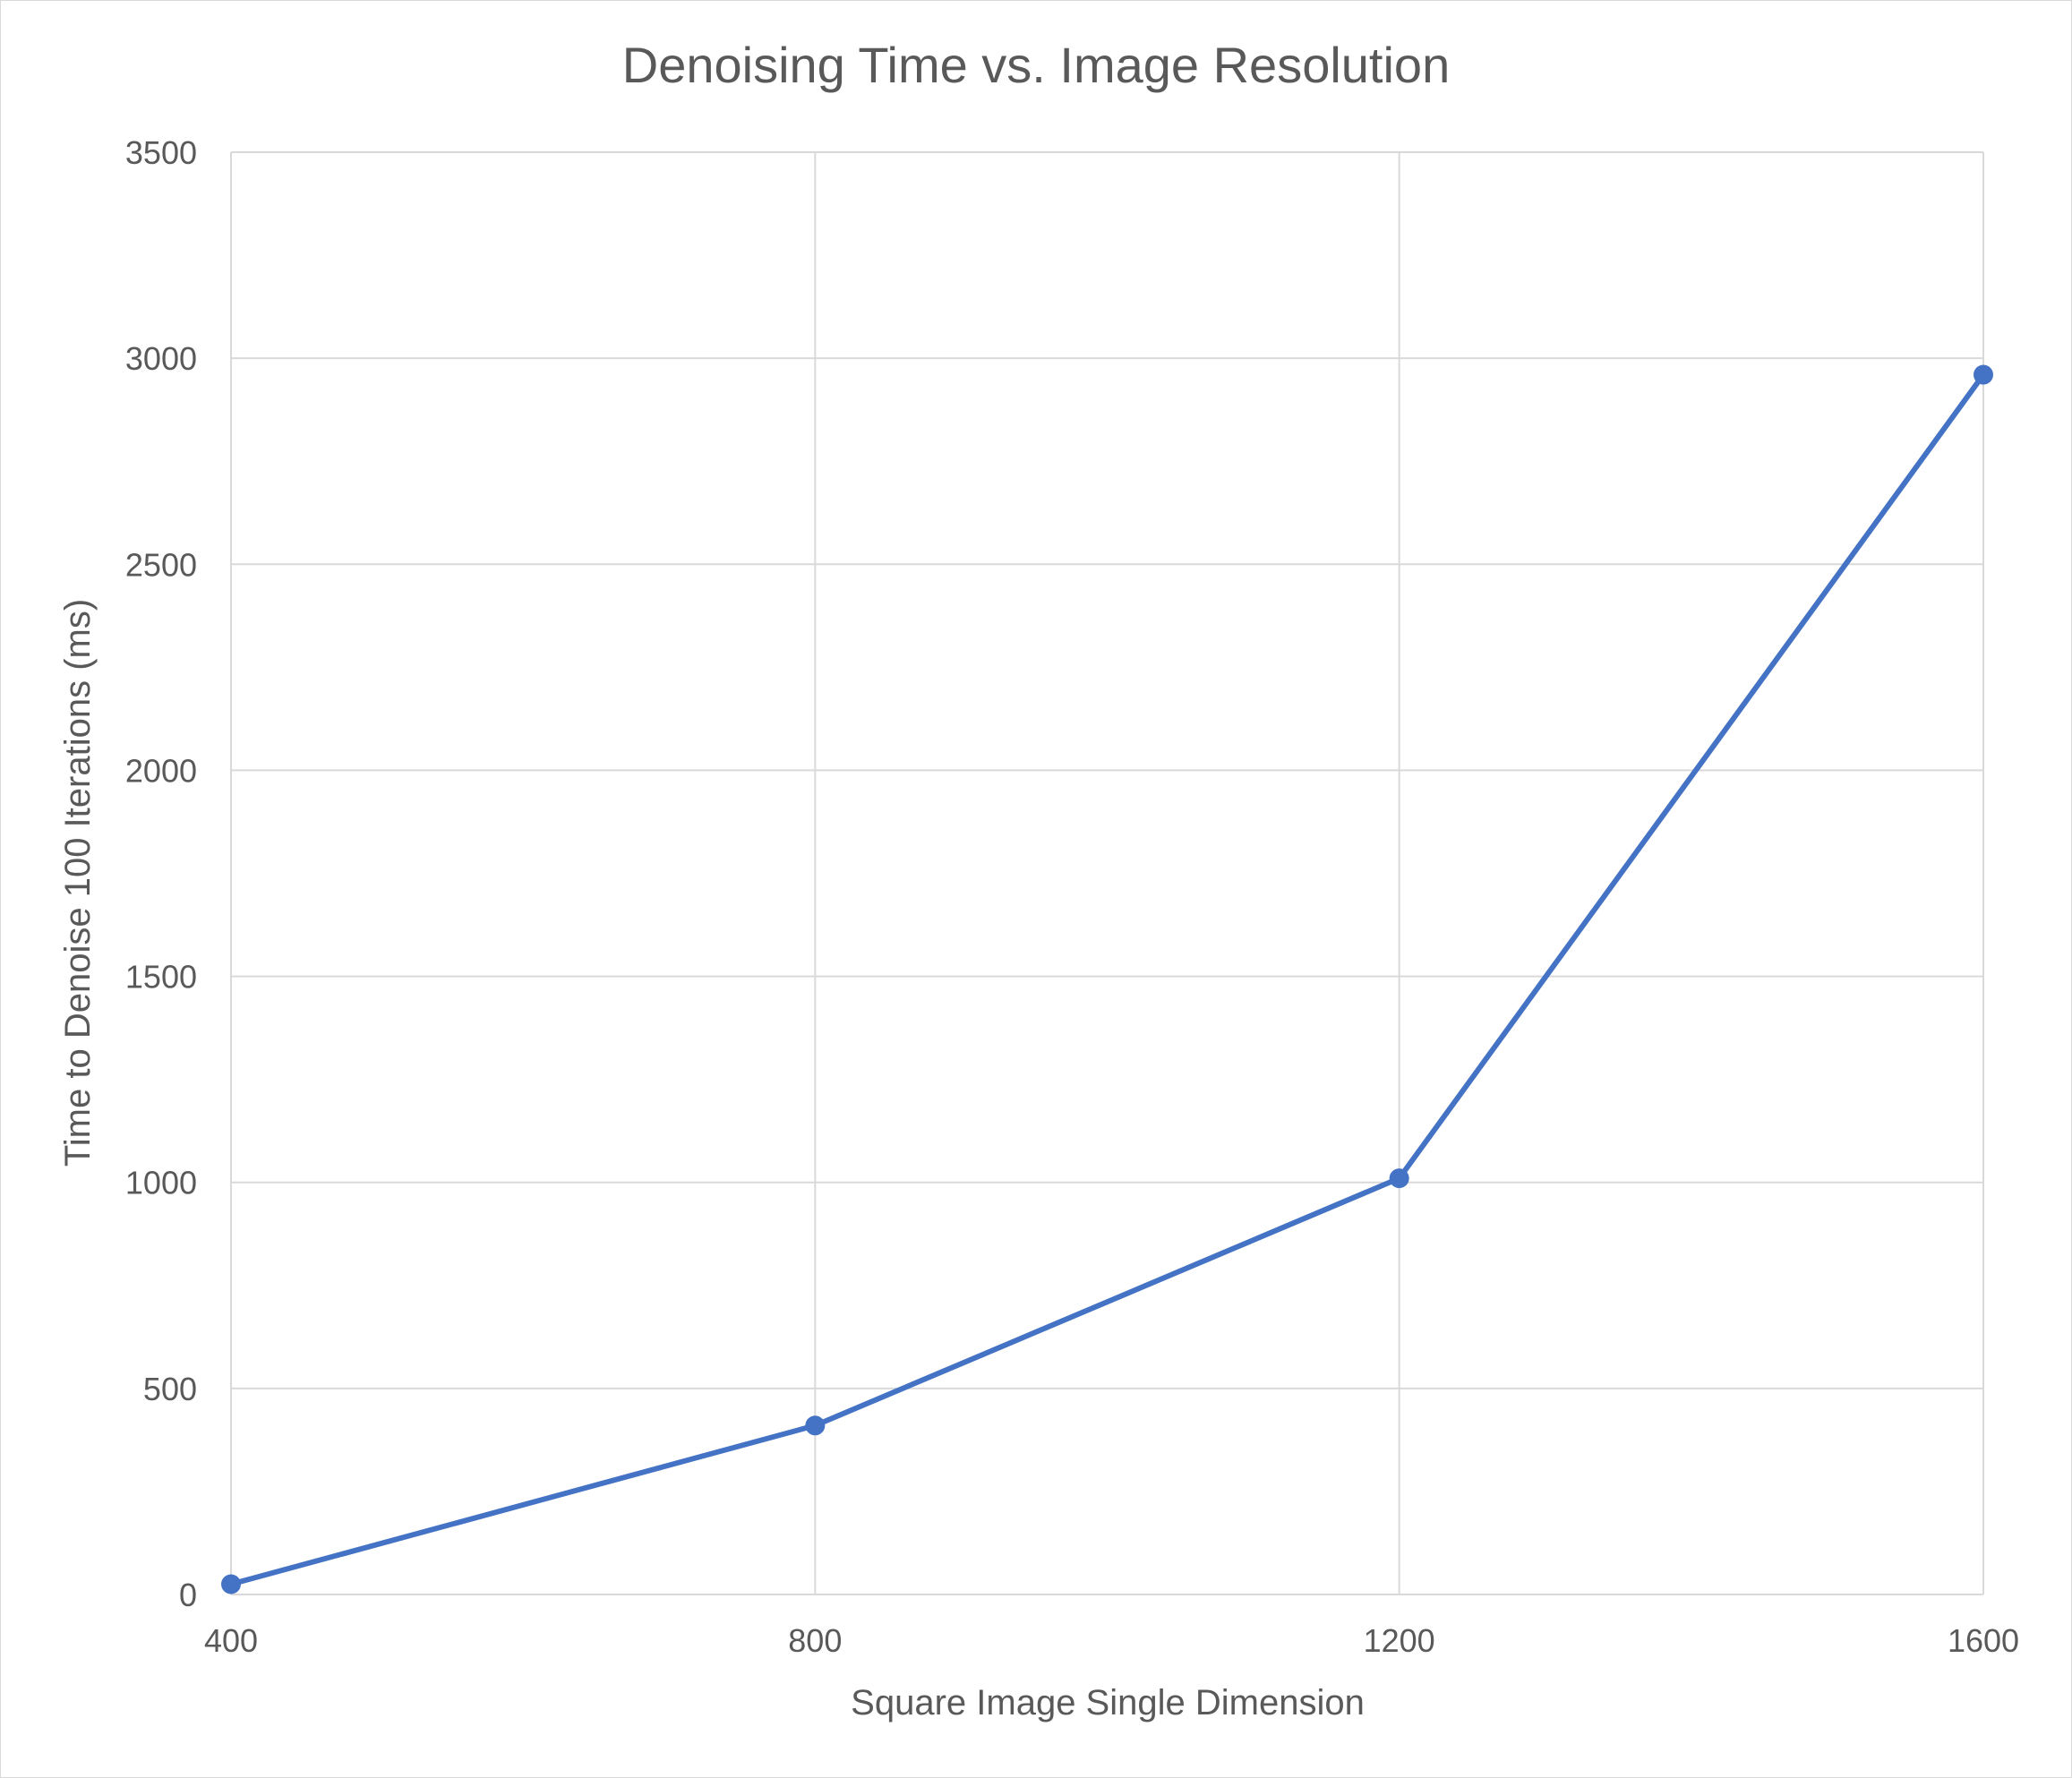 The image size is (2072, 1778). Describe the element at coordinates (188, 1595) in the screenshot. I see `y-tick-label: 0` at that location.